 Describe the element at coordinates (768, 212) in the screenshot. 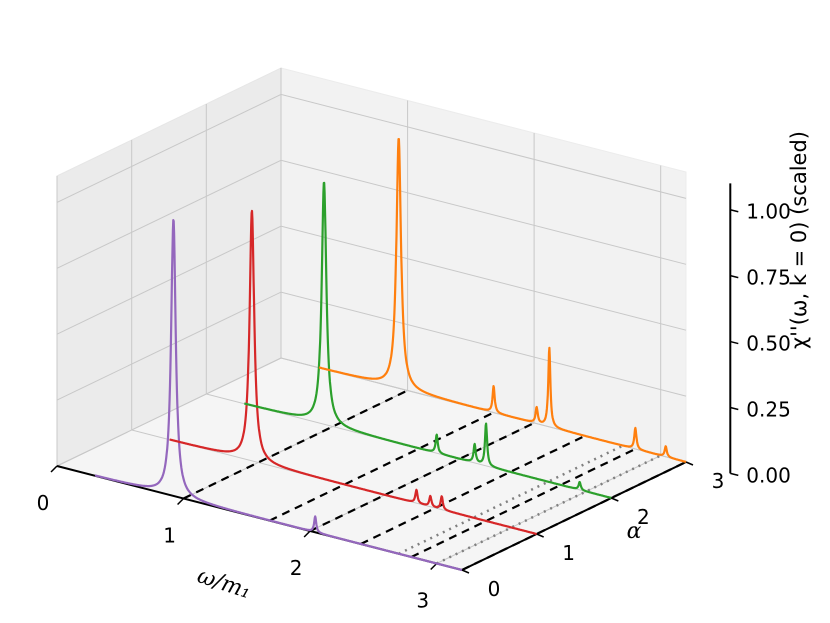

I see `z-tick-label: 1.00` at that location.